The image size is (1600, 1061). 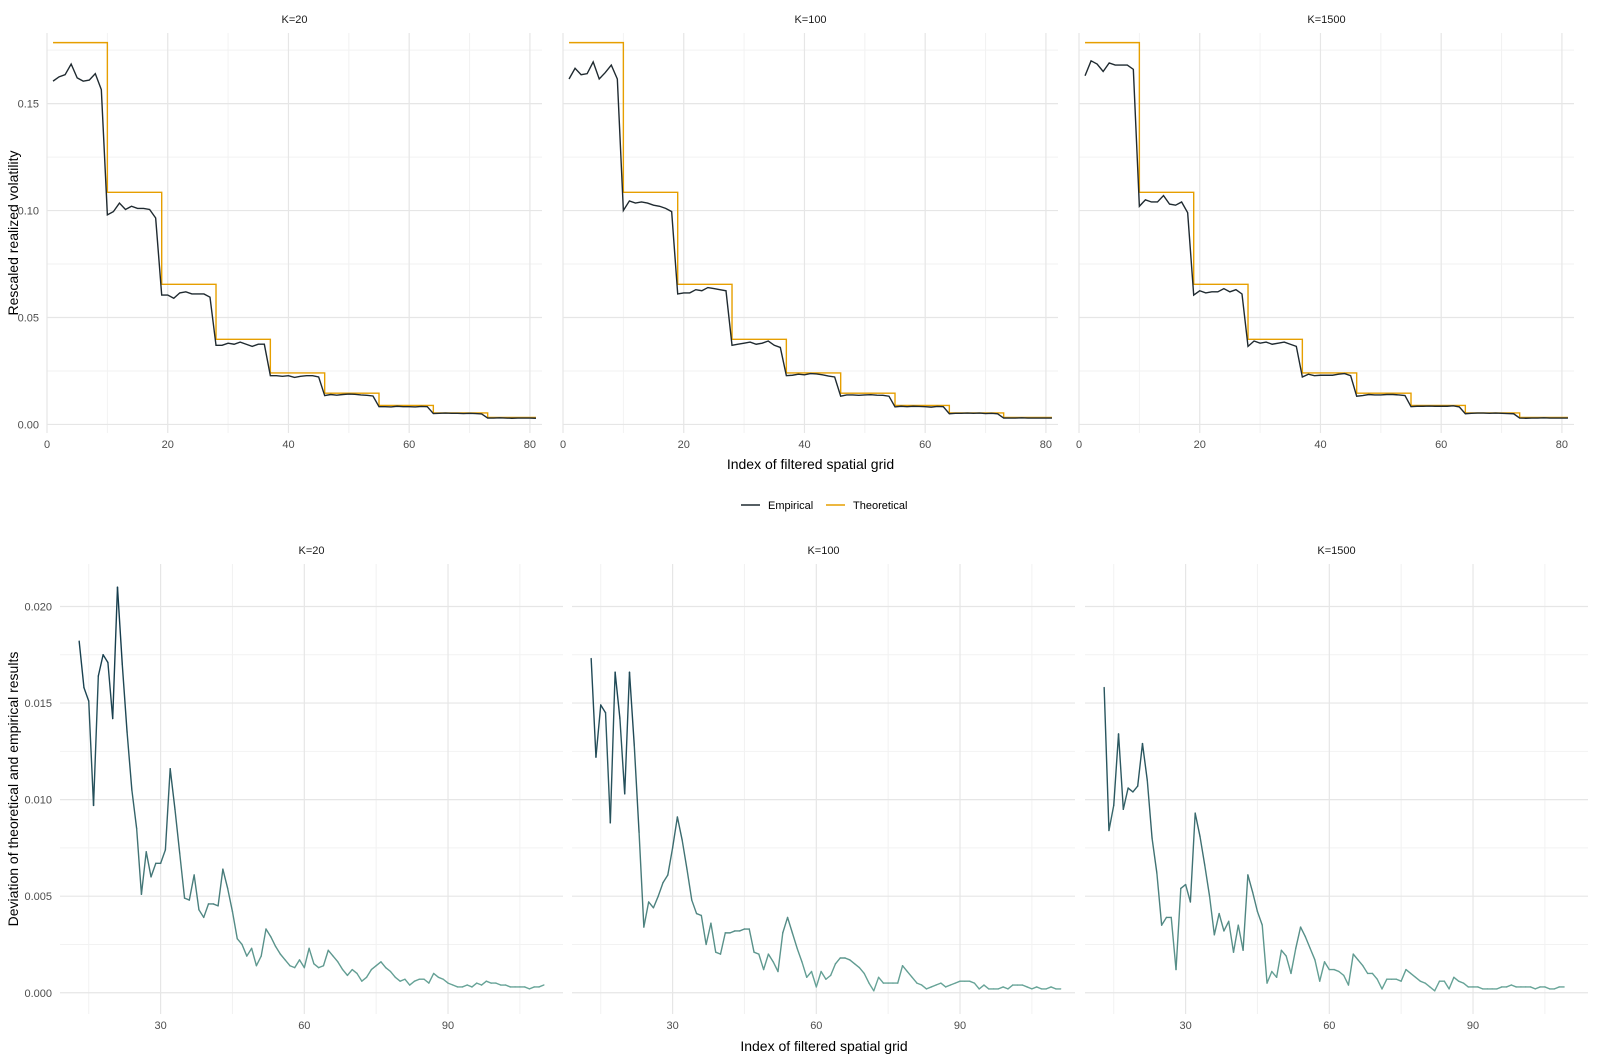 I want to click on y-tick-label: 0.10, so click(x=28, y=212).